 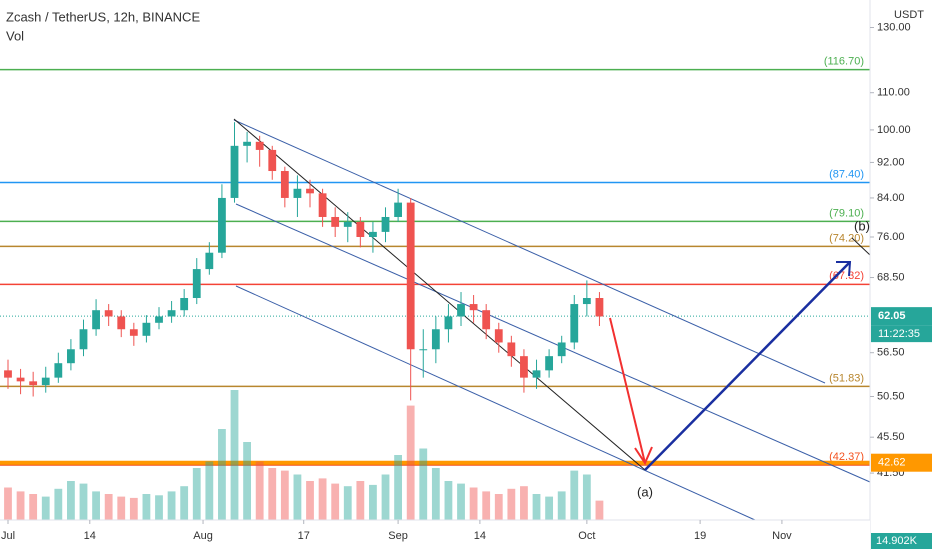 What do you see at coordinates (645, 491) in the screenshot?
I see `wave-annotation: (a)` at bounding box center [645, 491].